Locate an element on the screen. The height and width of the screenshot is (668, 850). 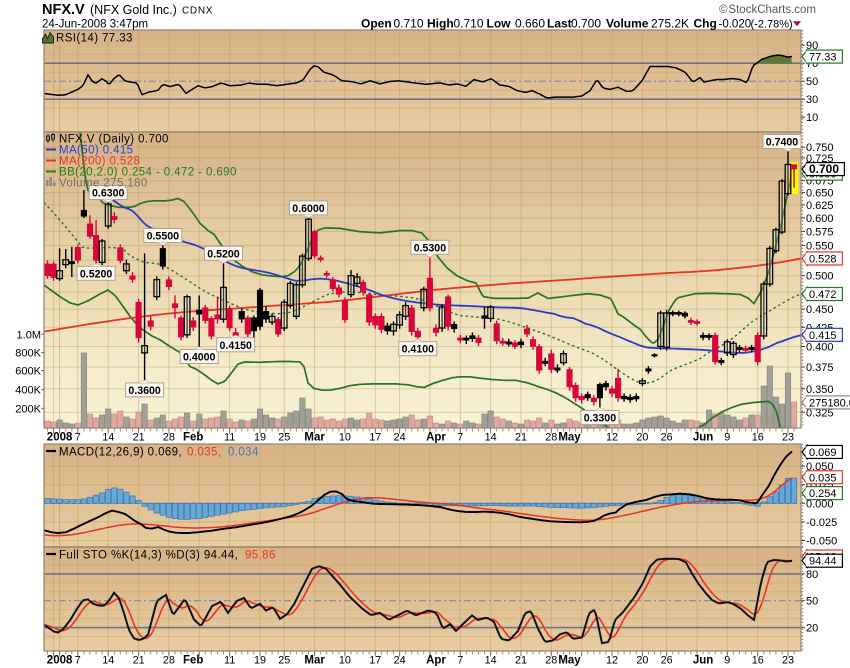
svg-text: © StockCharts.com is located at coordinates (767, 10).